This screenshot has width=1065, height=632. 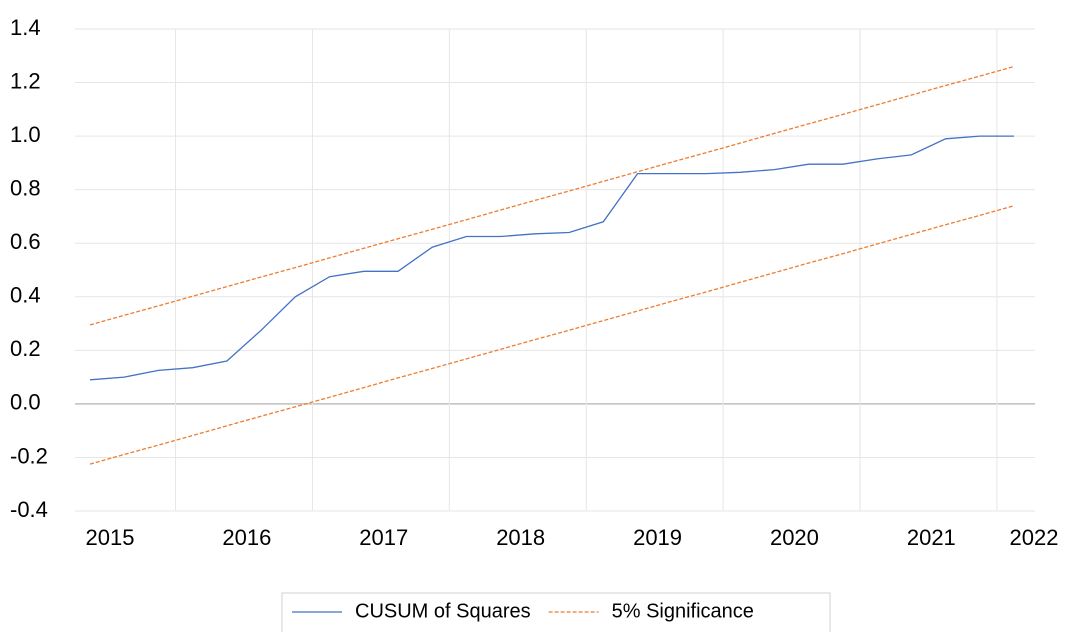 What do you see at coordinates (25, 80) in the screenshot?
I see `y-tick-label: 1.2` at bounding box center [25, 80].